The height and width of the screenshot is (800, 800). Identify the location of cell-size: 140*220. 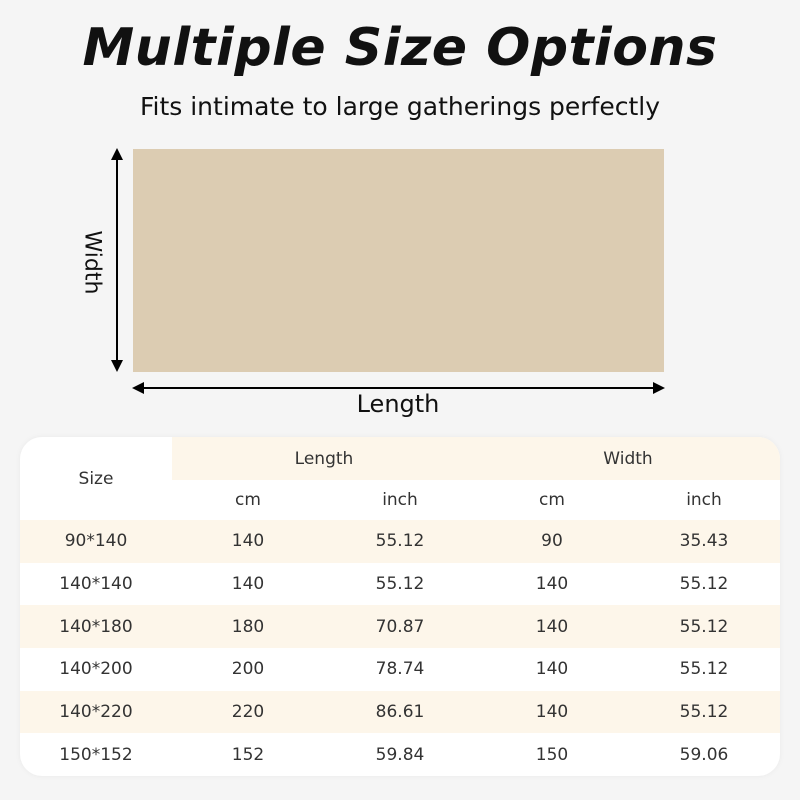
(96, 712).